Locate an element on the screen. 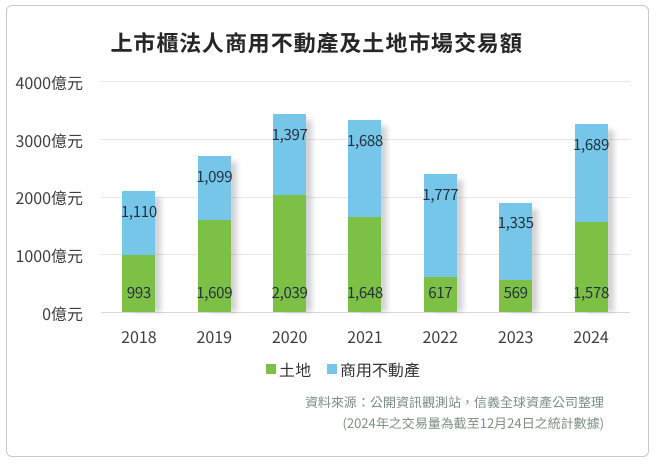 The width and height of the screenshot is (656, 466). data-label-commercial-2020: 1,397 is located at coordinates (289, 134).